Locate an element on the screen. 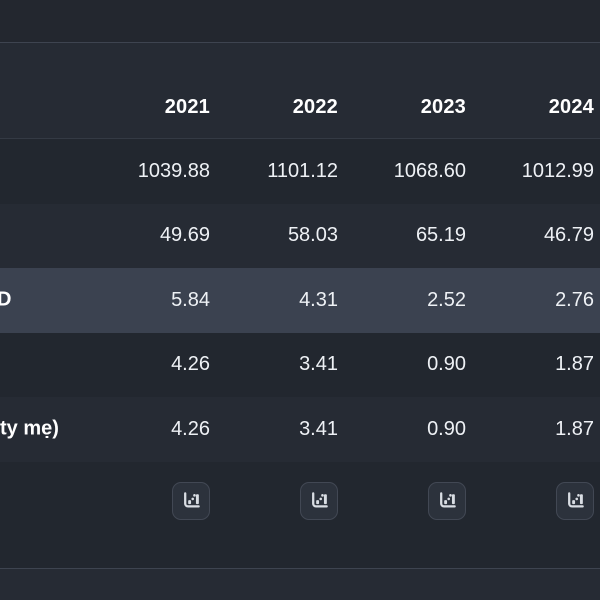 The height and width of the screenshot is (600, 600). cell-value: 58.03 is located at coordinates (312, 235).